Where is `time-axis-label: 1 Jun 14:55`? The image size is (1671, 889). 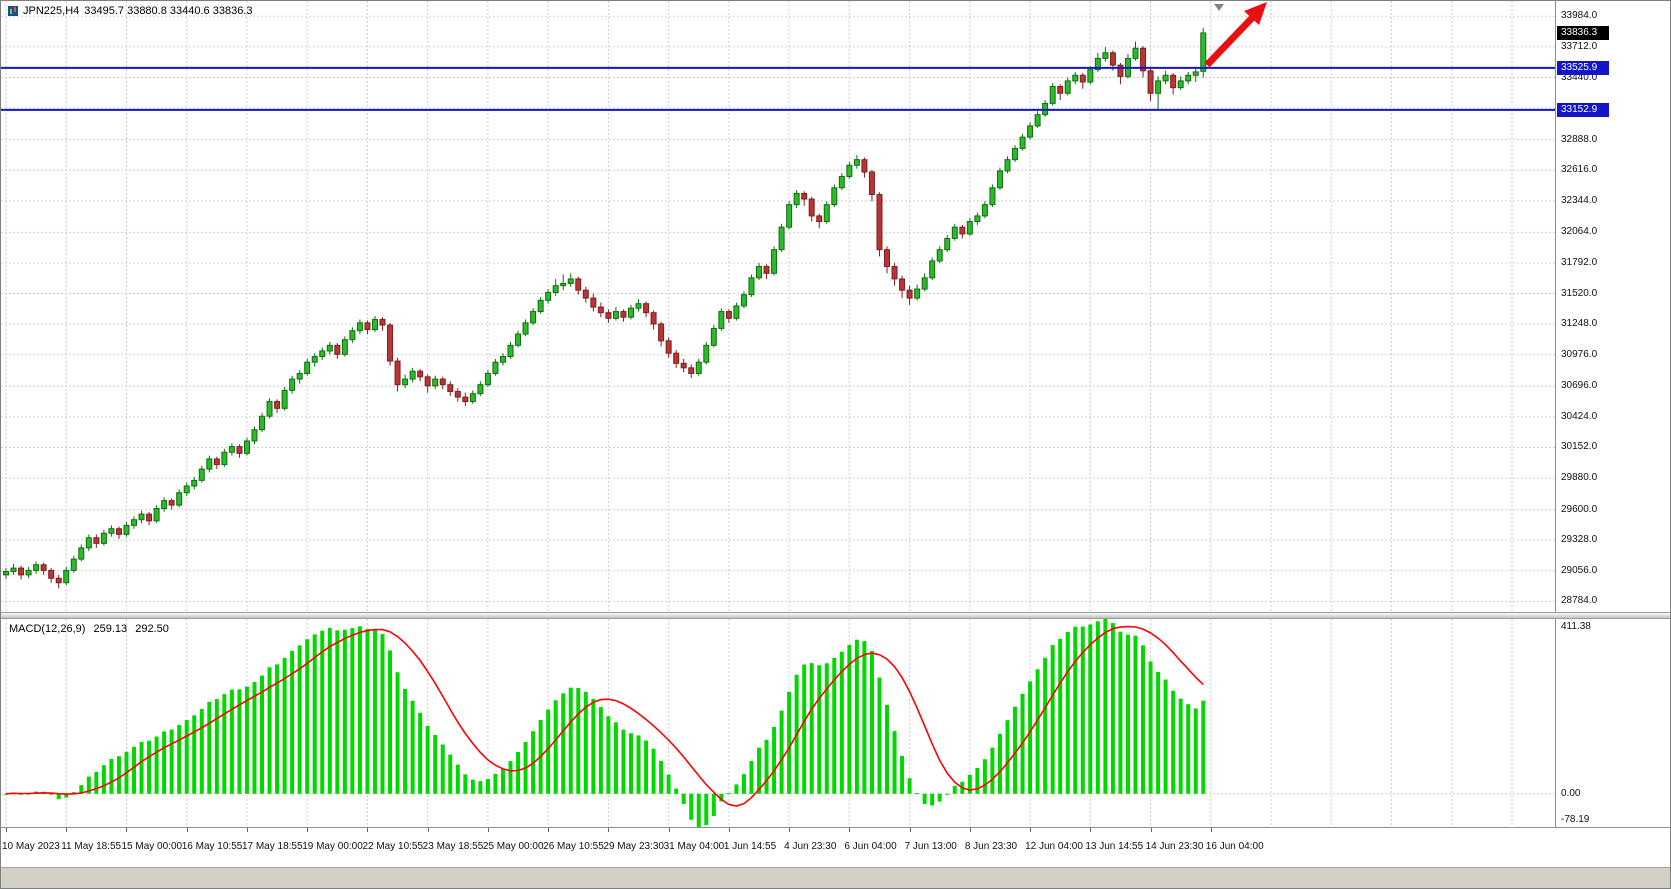 time-axis-label: 1 Jun 14:55 is located at coordinates (750, 846).